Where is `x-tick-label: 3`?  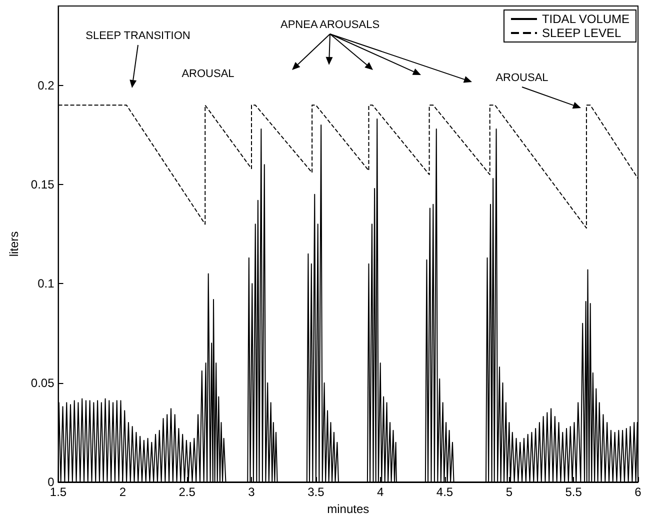
x-tick-label: 3 is located at coordinates (252, 492).